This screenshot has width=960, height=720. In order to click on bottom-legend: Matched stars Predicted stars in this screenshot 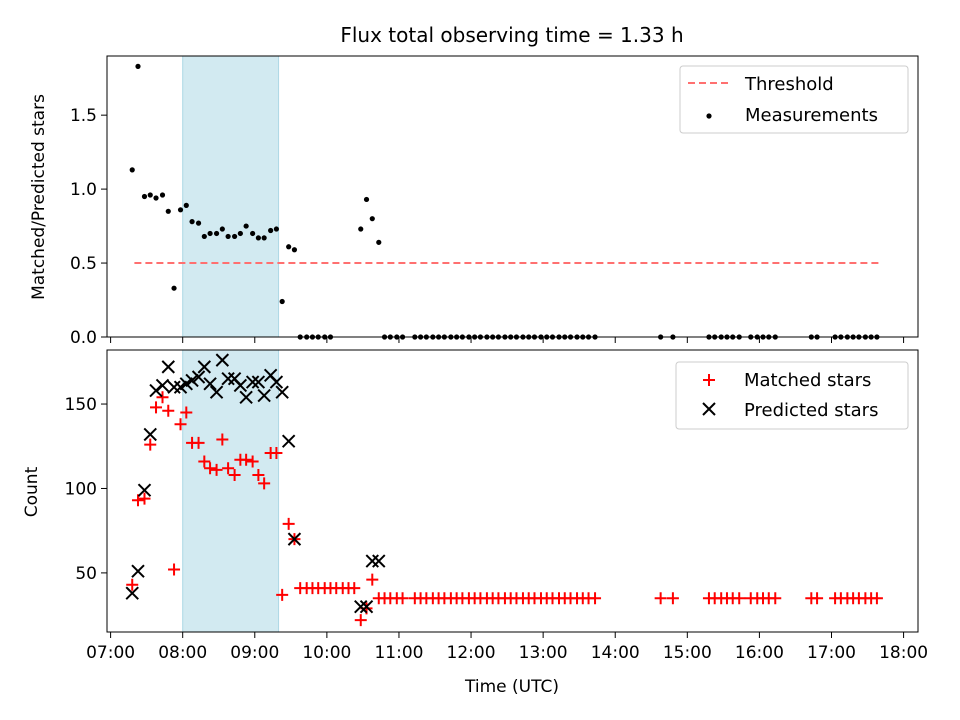, I will do `click(792, 395)`.